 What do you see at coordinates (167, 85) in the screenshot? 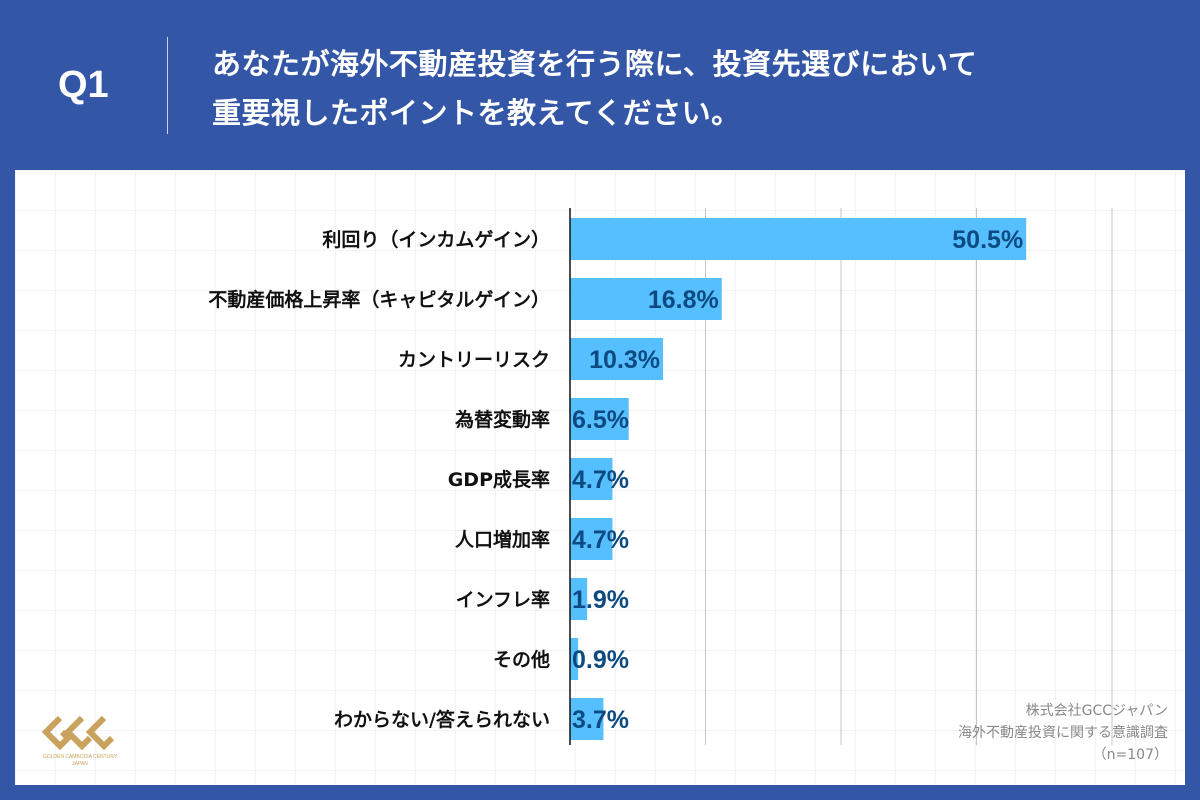
I see `header-divider` at bounding box center [167, 85].